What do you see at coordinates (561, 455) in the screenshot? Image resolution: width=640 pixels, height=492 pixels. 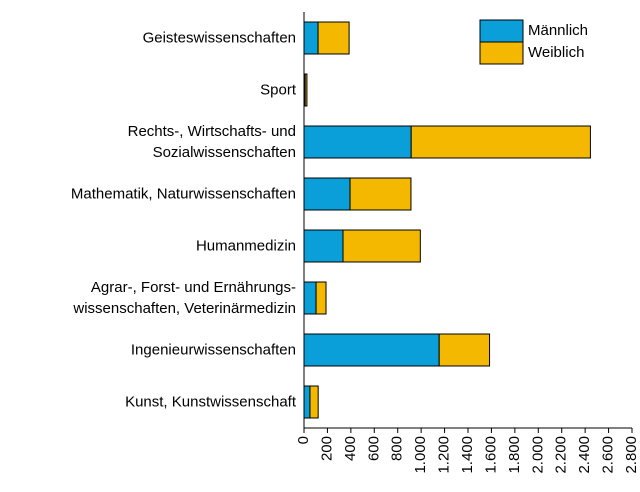 I see `x-tick-label: 2.200` at bounding box center [561, 455].